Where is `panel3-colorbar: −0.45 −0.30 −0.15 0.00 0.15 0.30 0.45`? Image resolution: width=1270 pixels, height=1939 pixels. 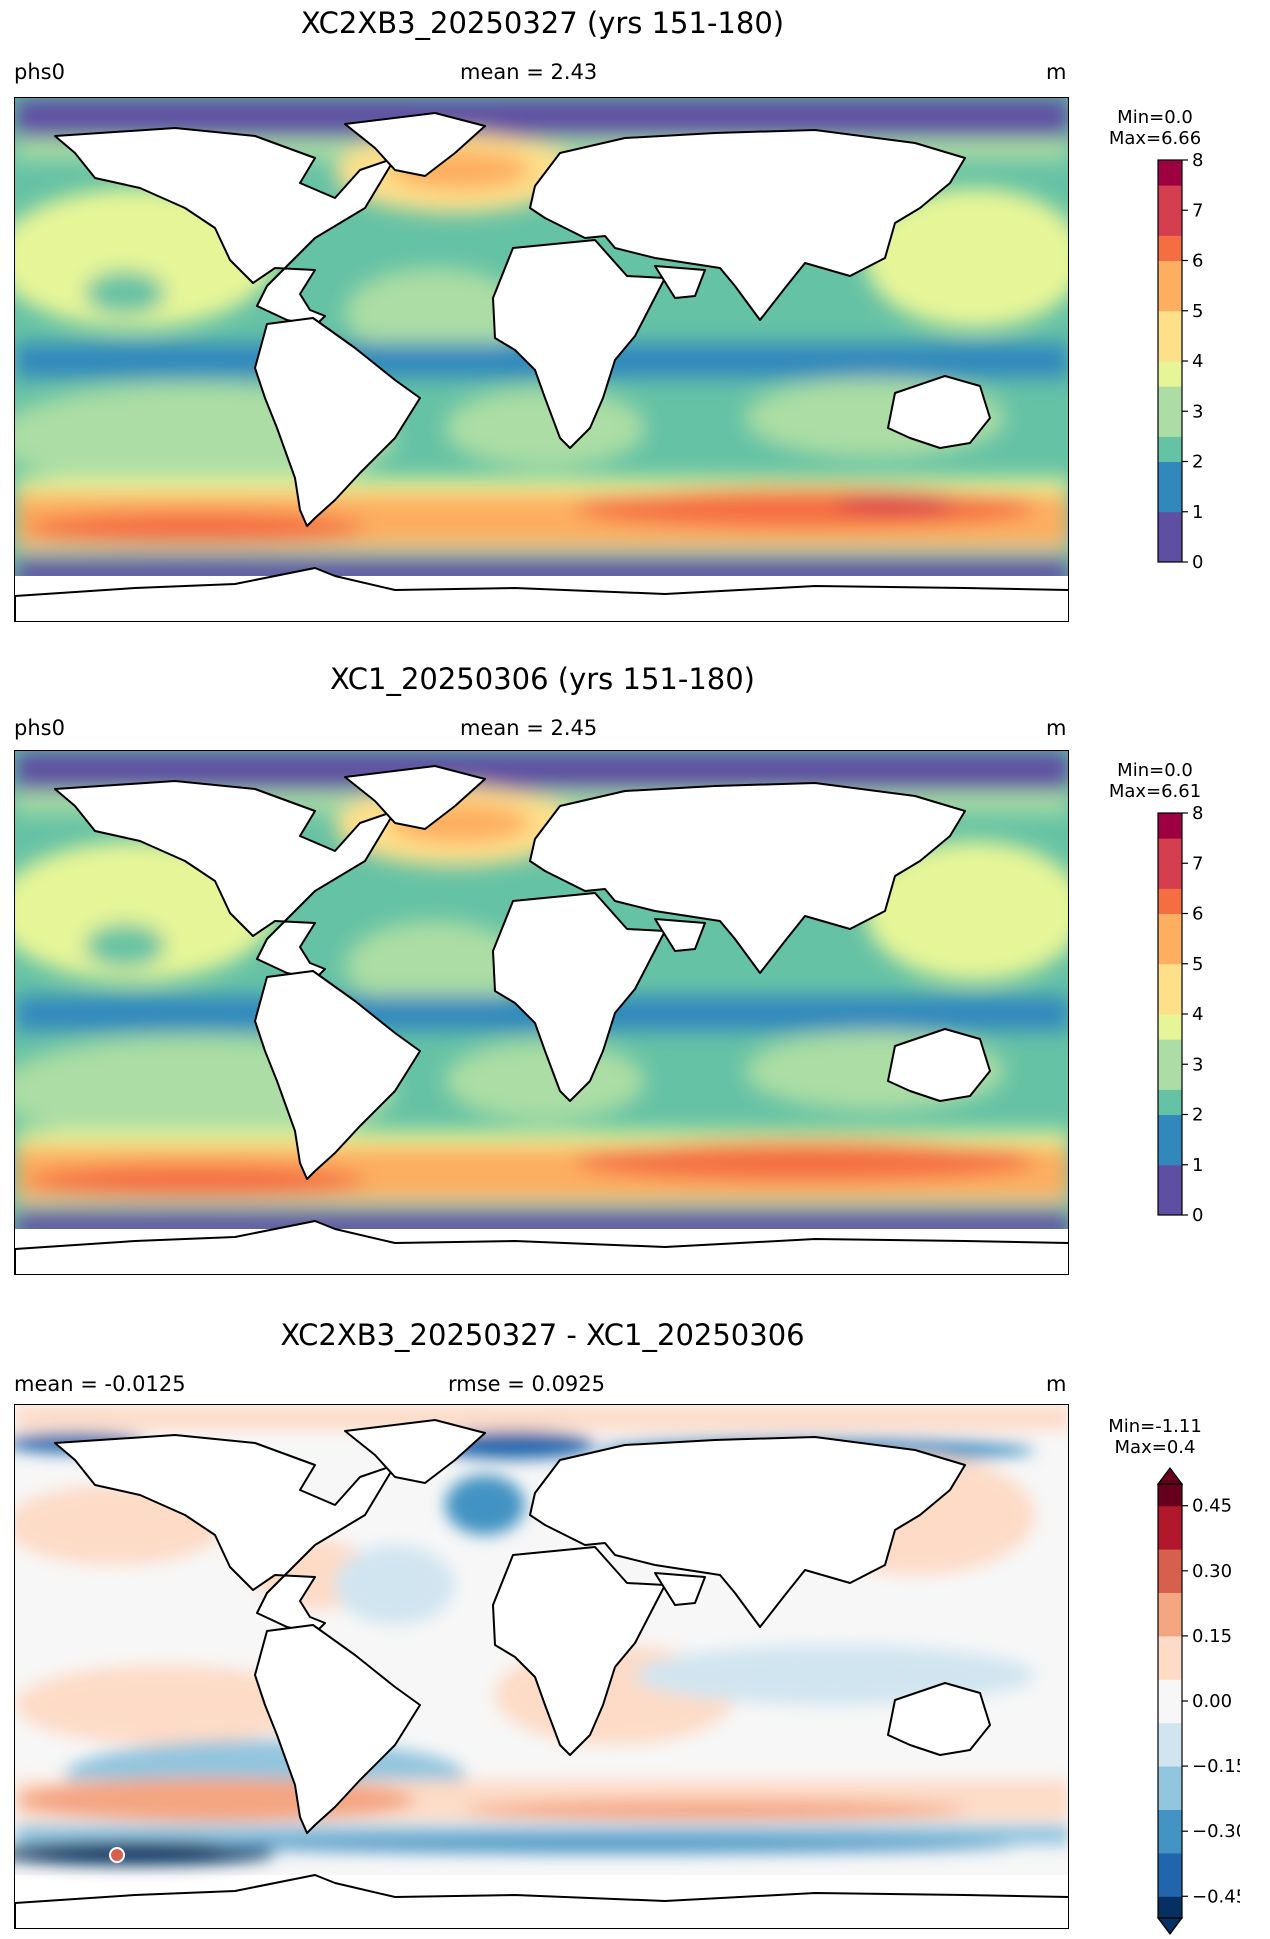
panel3-colorbar: −0.45 −0.30 −0.15 0.00 0.15 0.30 0.45 is located at coordinates (1198, 1701).